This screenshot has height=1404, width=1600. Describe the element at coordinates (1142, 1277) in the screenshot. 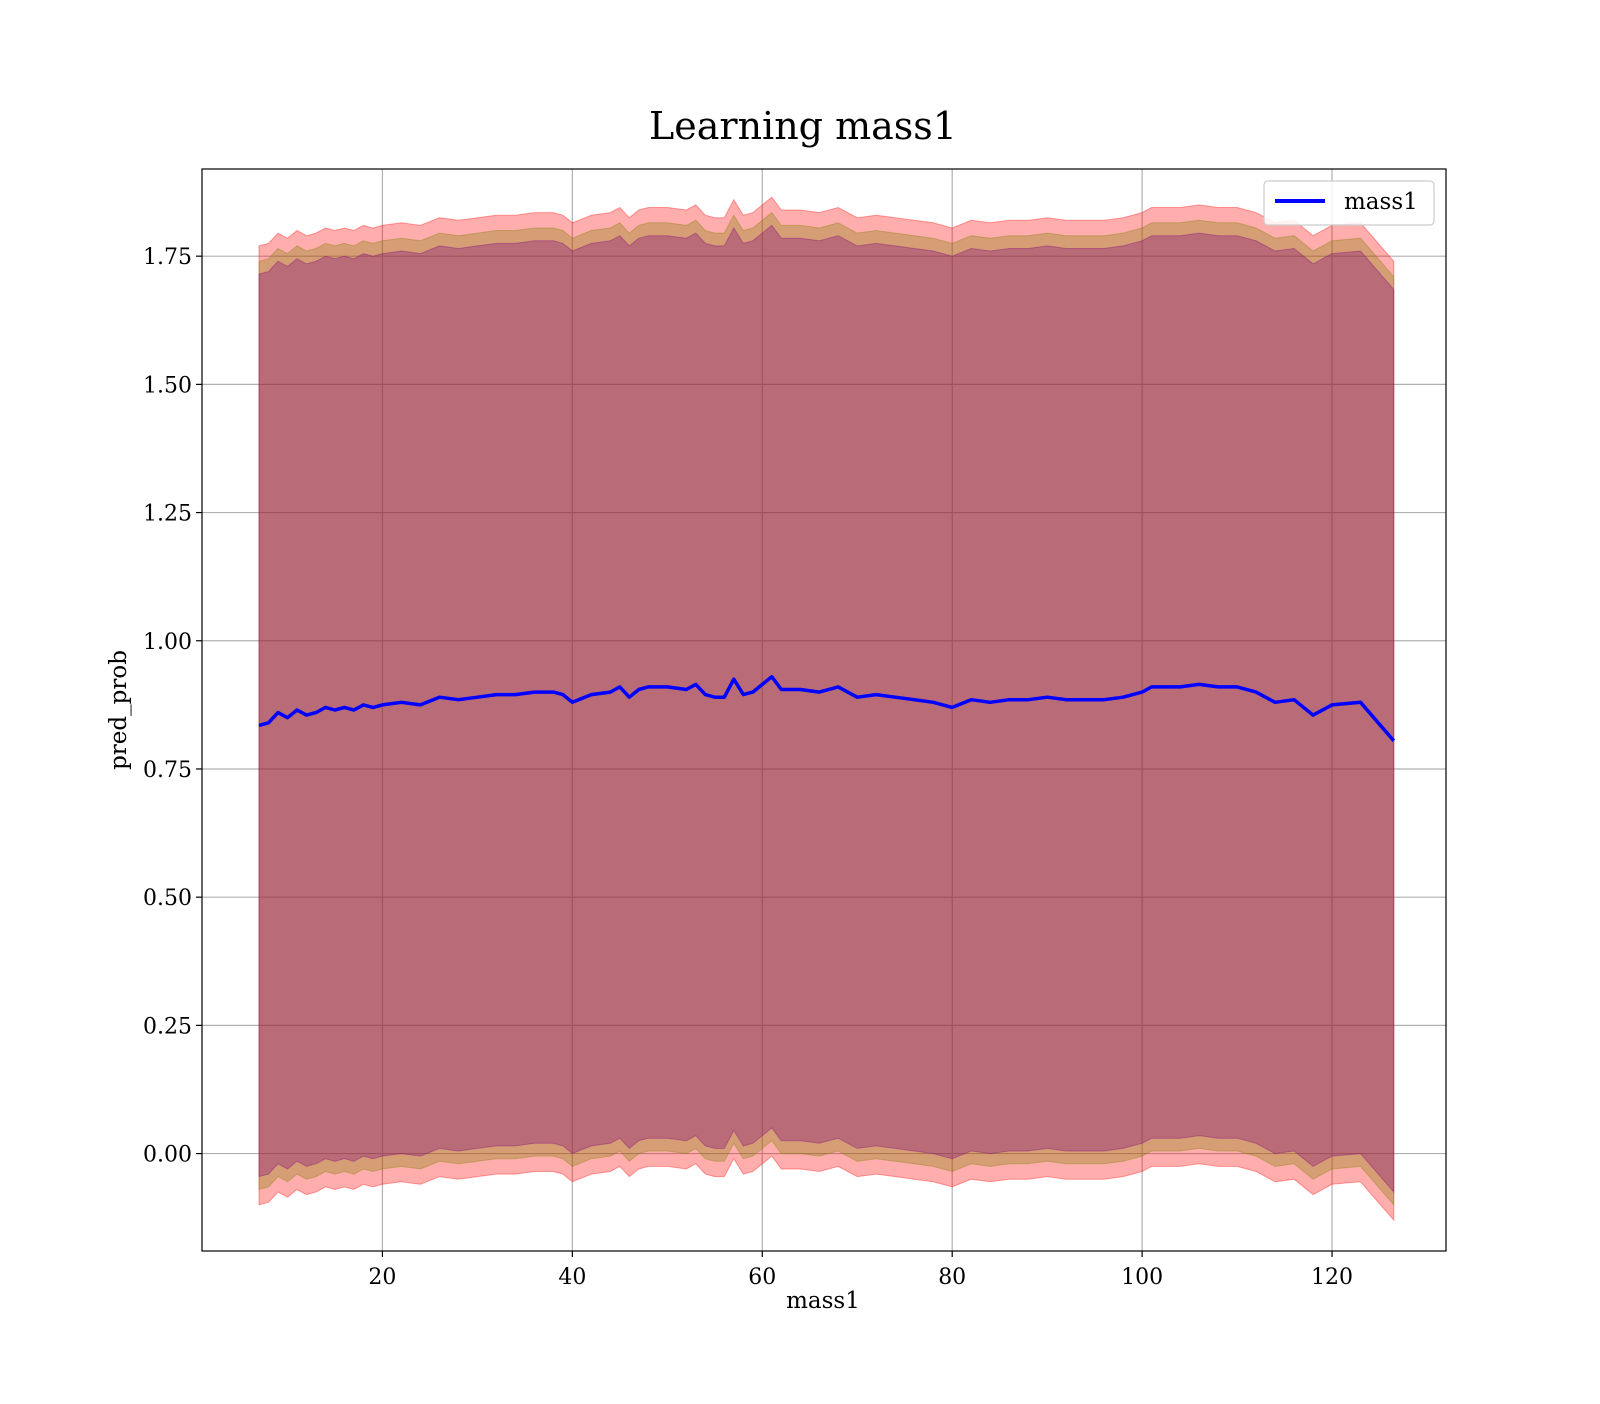

I see `x-tick-label: 100` at that location.